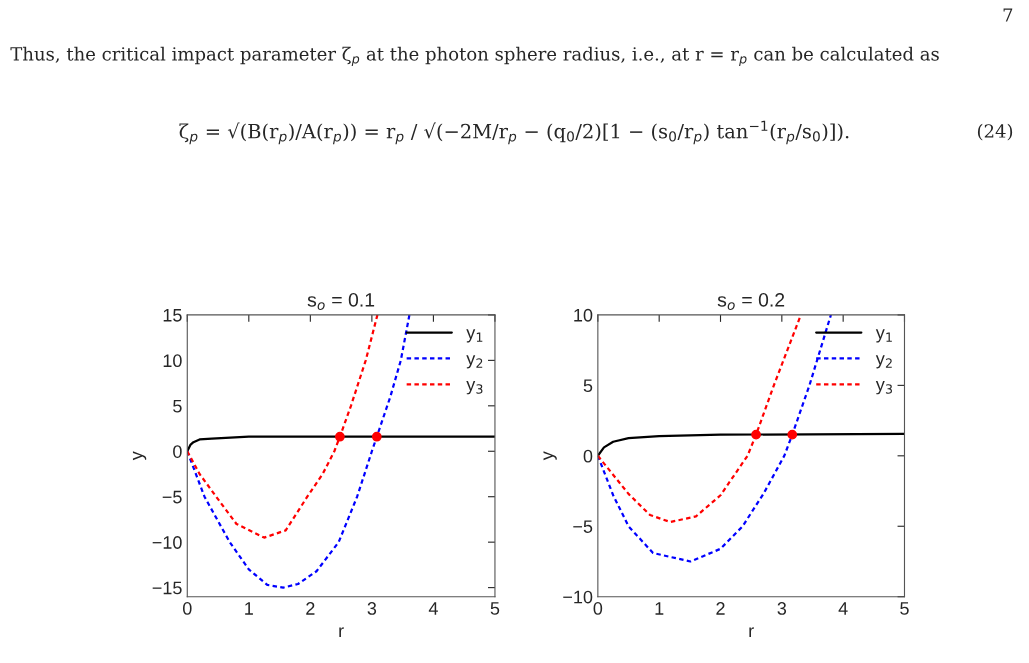 The width and height of the screenshot is (1029, 663). What do you see at coordinates (514, 132) in the screenshot?
I see `text: ζ$_{p}$ = √(B(r$_{p}$)/A(r$_{p}$)) = r$_{p}$ / √(−2M/r$_{p}$ − (q$_{0}$/2)[1 − (s$_{0}$/r$_{p}$) tan$^{−1}$(r$_{p}$/s$_{0}$)]).` at bounding box center [514, 132].